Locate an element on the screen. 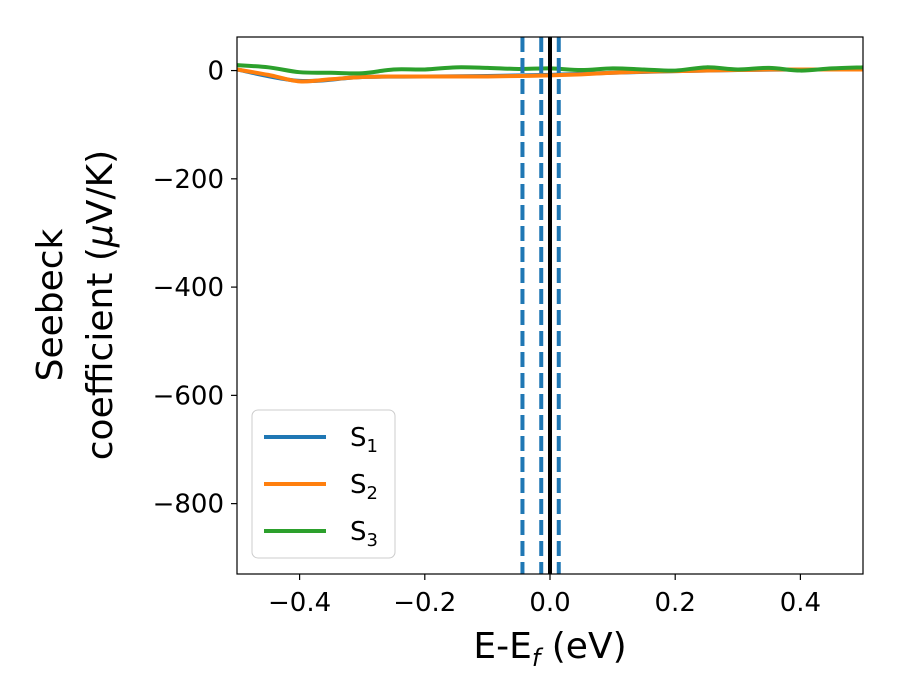  y-axis-ticks: 0 −200 −400 −600 −800 is located at coordinates (195, 288).